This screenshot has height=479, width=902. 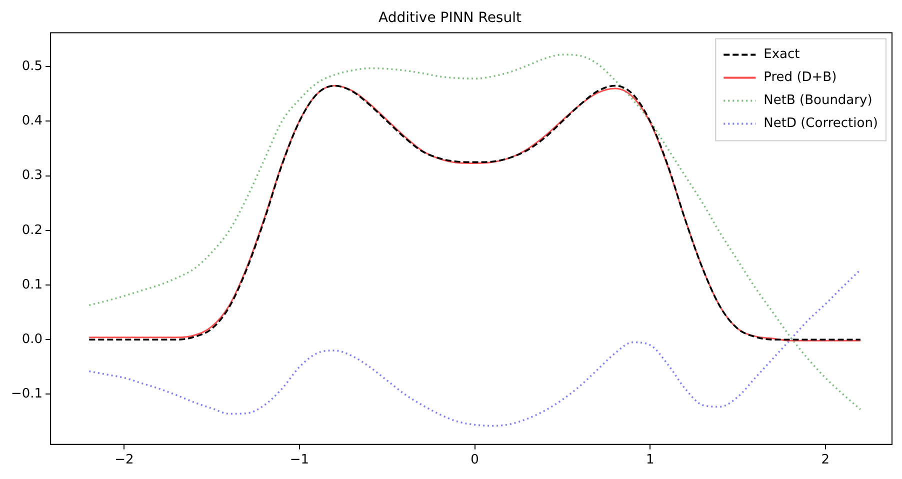 I want to click on y-tick-label: 0.1, so click(x=32, y=284).